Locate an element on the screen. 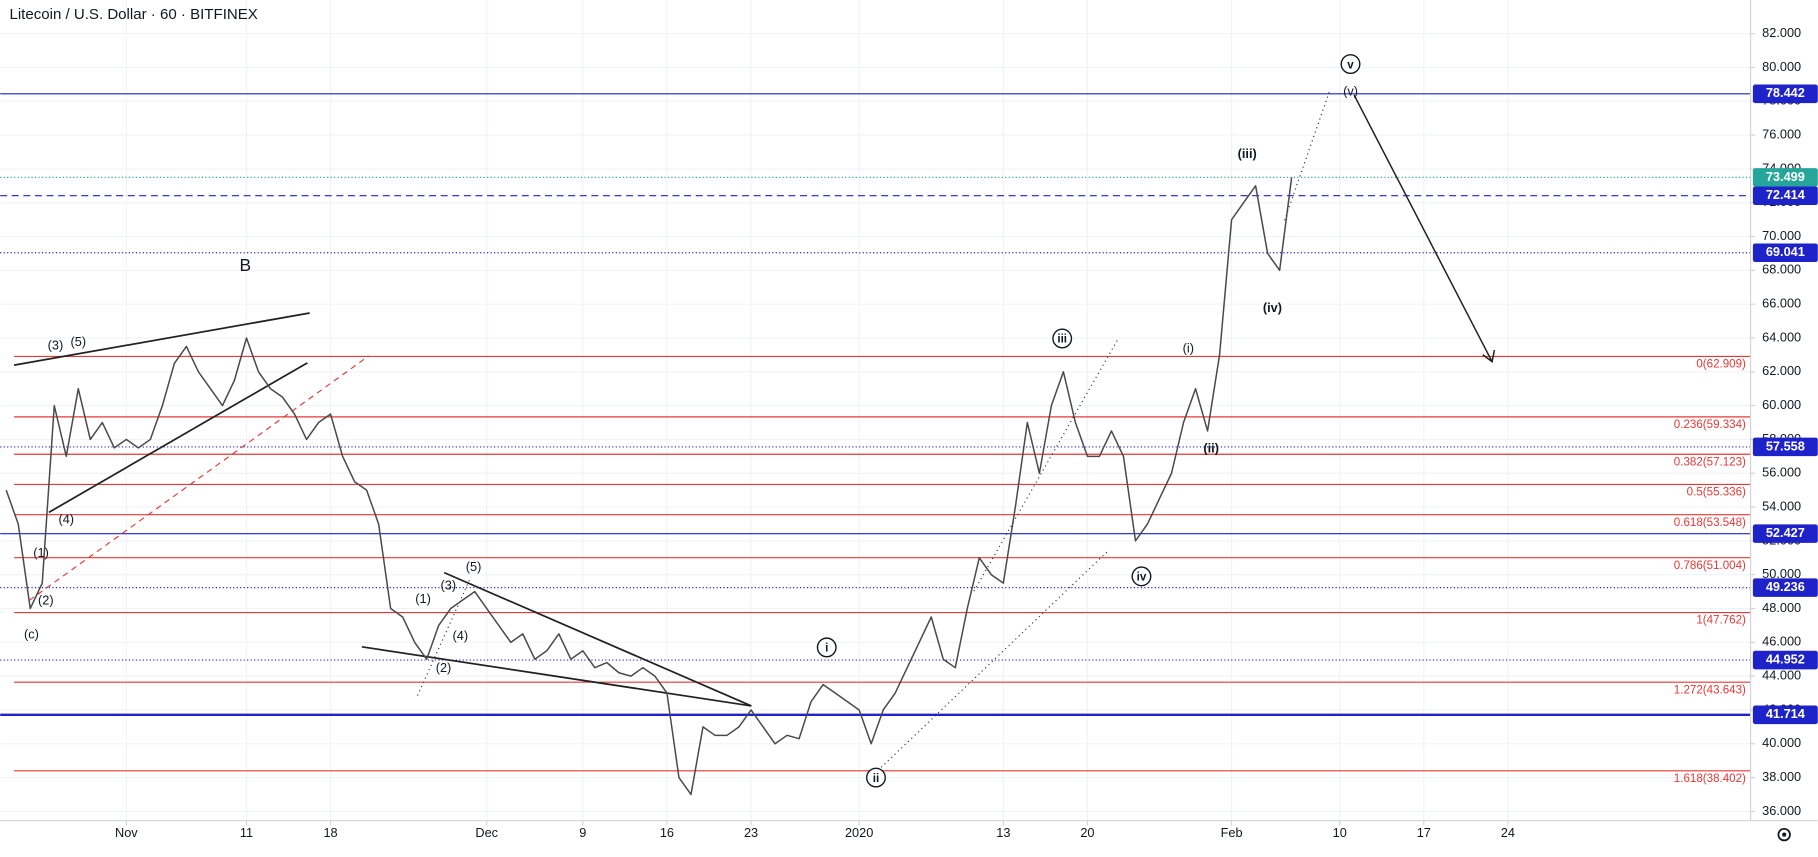  wave-label: v is located at coordinates (1350, 65).